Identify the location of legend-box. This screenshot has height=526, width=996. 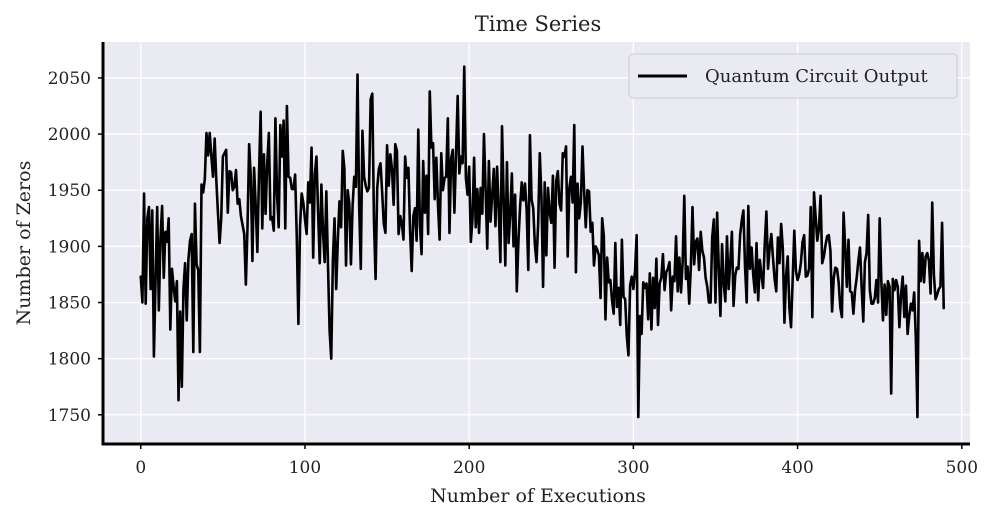
(793, 76).